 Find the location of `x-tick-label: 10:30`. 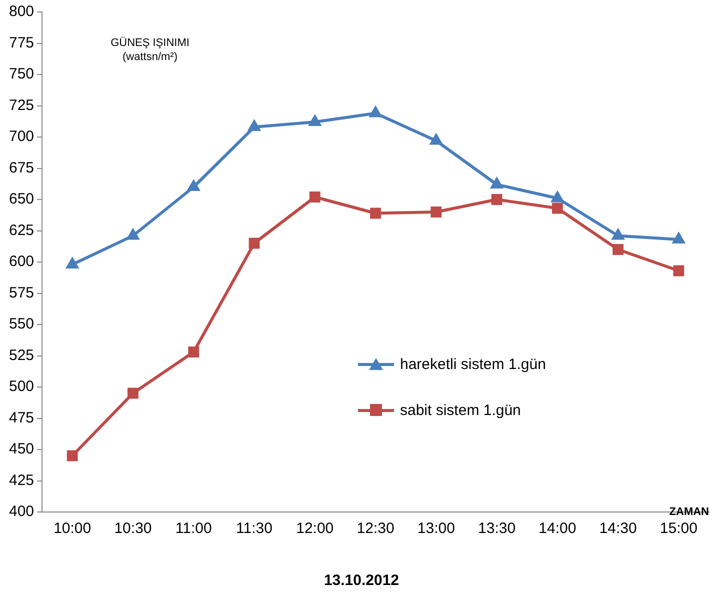

x-tick-label: 10:30 is located at coordinates (133, 529).